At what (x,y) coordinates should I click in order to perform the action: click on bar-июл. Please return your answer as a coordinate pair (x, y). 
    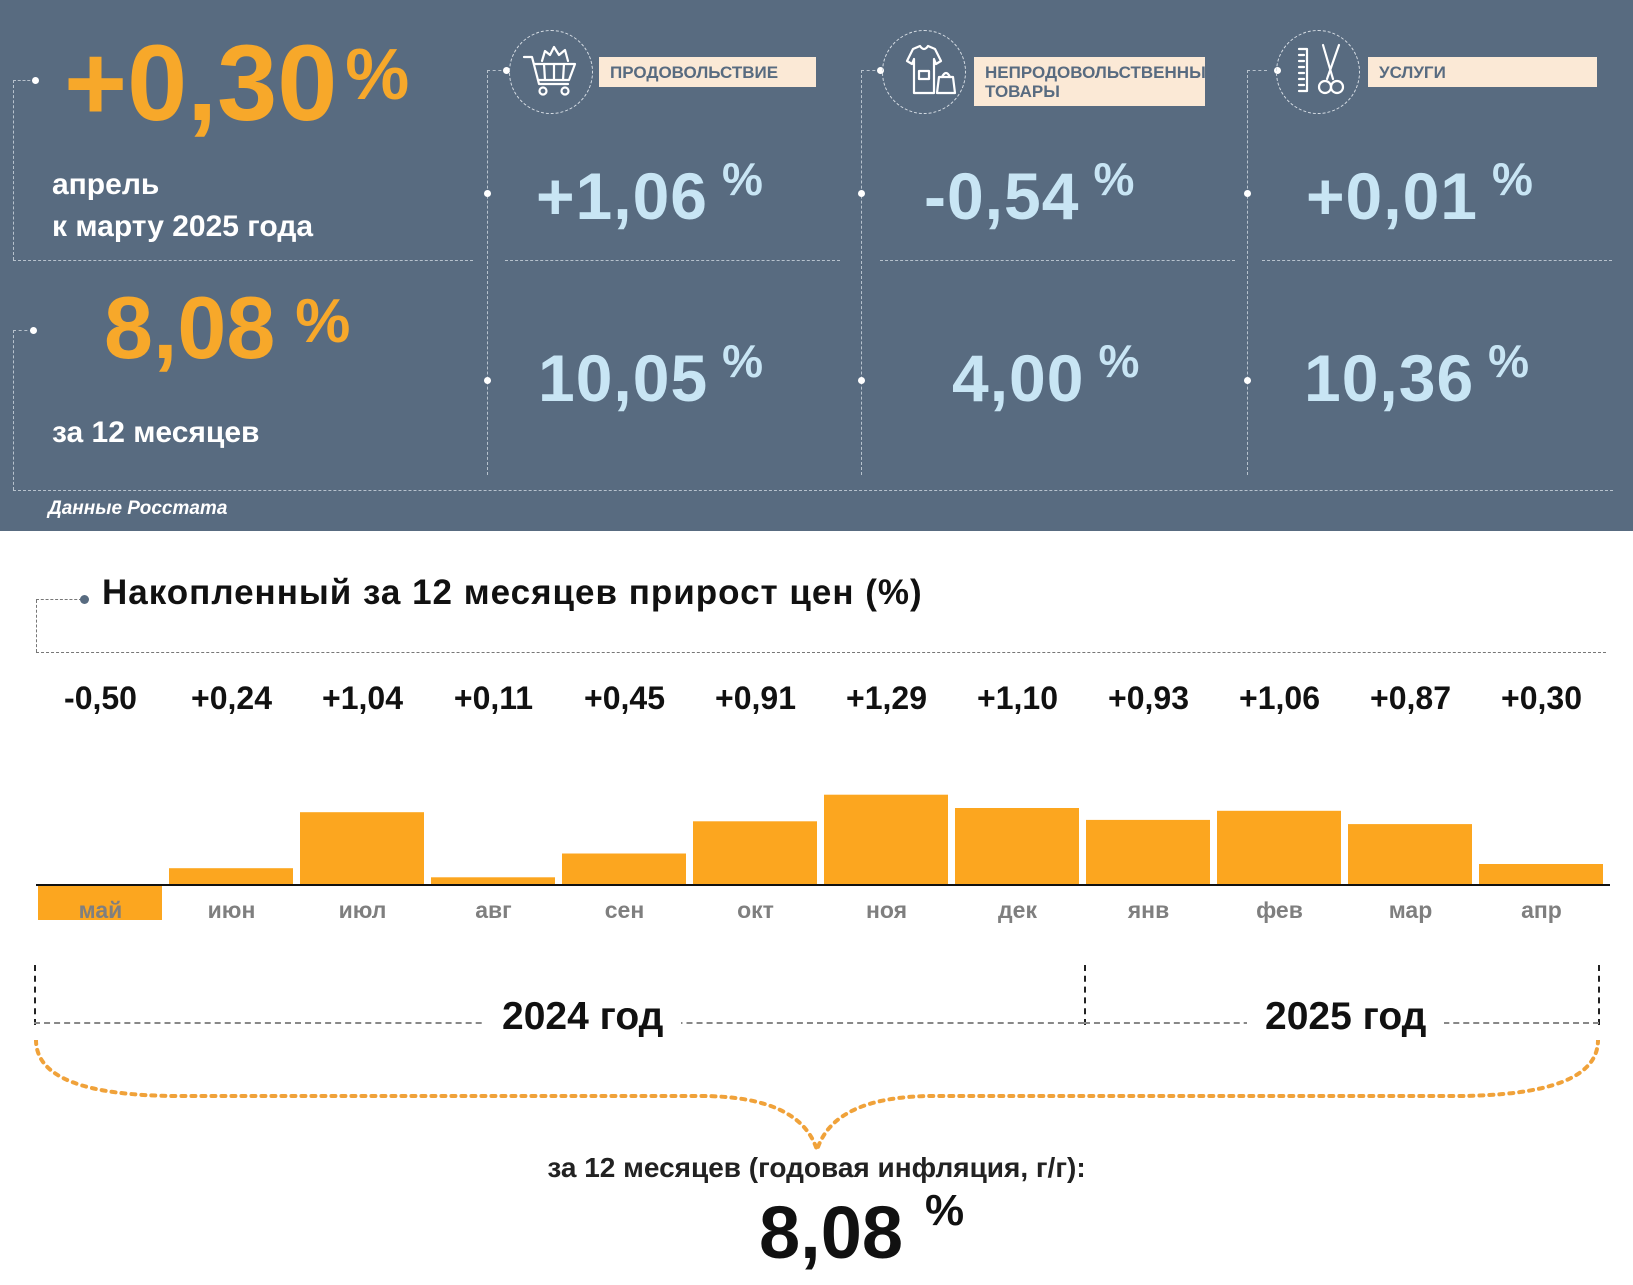
    Looking at the image, I should click on (362, 848).